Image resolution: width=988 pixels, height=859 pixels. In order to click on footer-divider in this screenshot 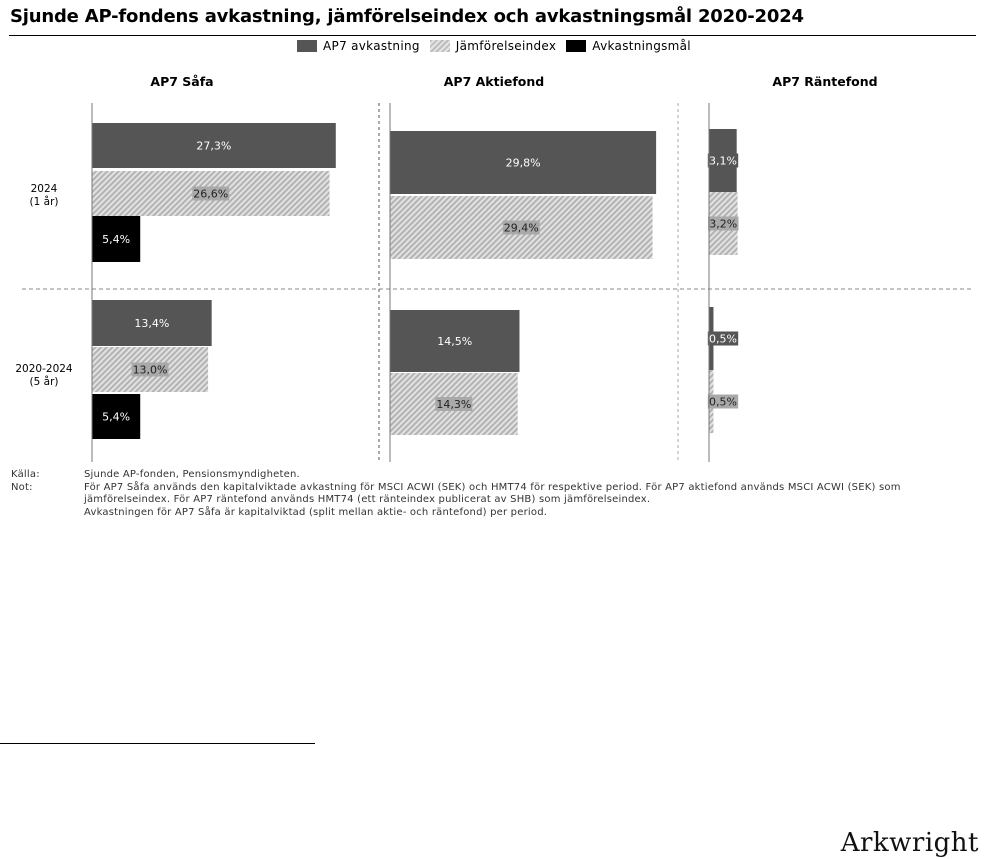, I will do `click(157, 743)`.